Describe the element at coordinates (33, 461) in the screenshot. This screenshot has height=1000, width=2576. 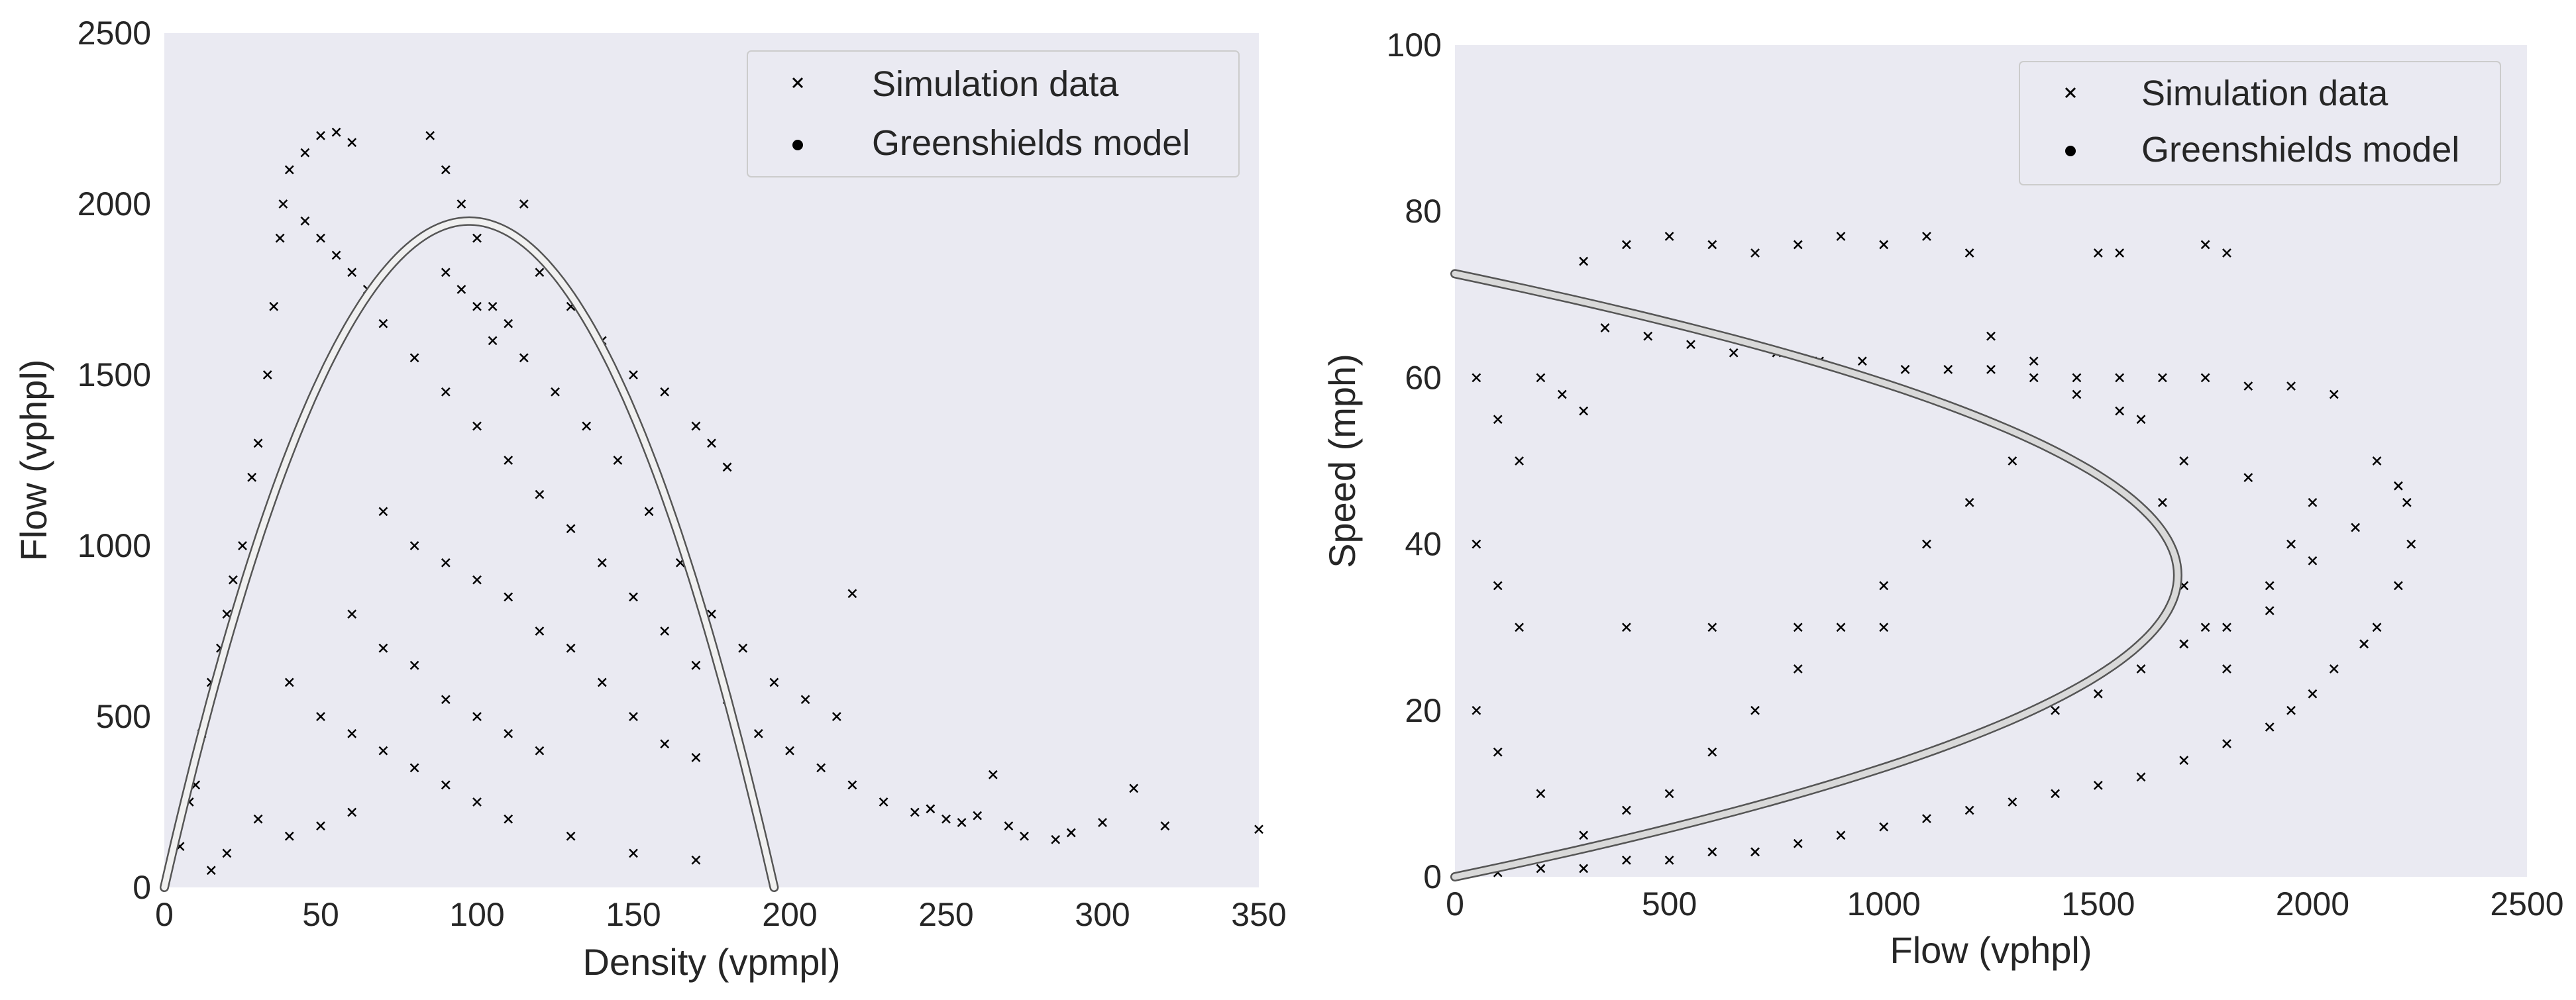
I see `y-axis-label: Flow (vphpl)` at that location.